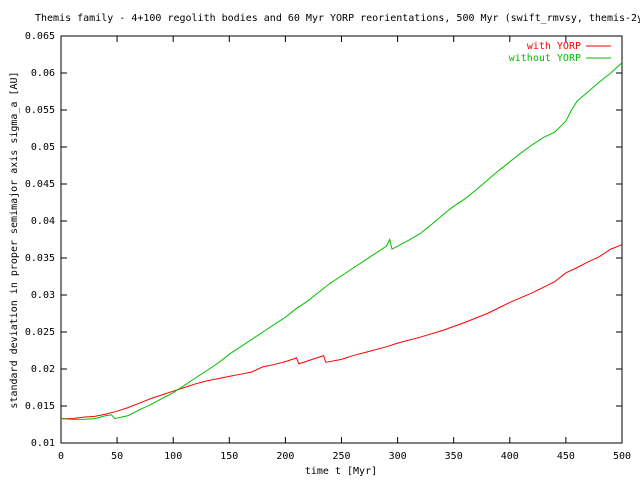  Describe the element at coordinates (454, 456) in the screenshot. I see `x-tick-label: 350` at that location.